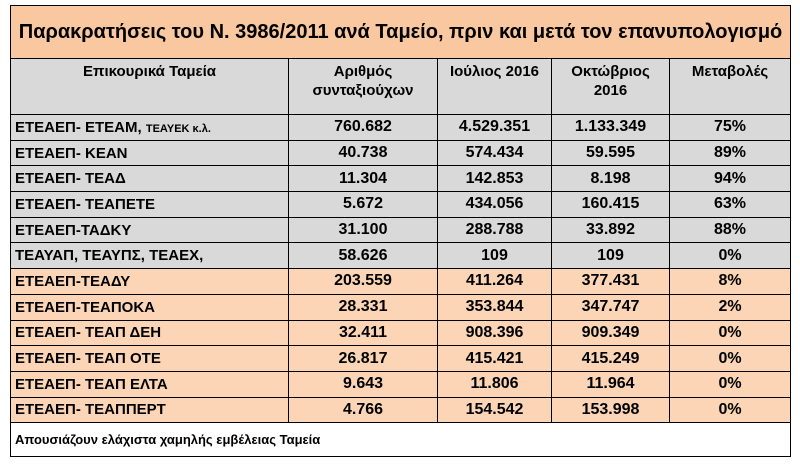 Image resolution: width=800 pixels, height=465 pixels. I want to click on table-row: ΤΕΑΥΑΠ, ΤΕΑΥΠΣ, ΤΕΑΕΧ, 58.626 109 109 0%, so click(401, 256).